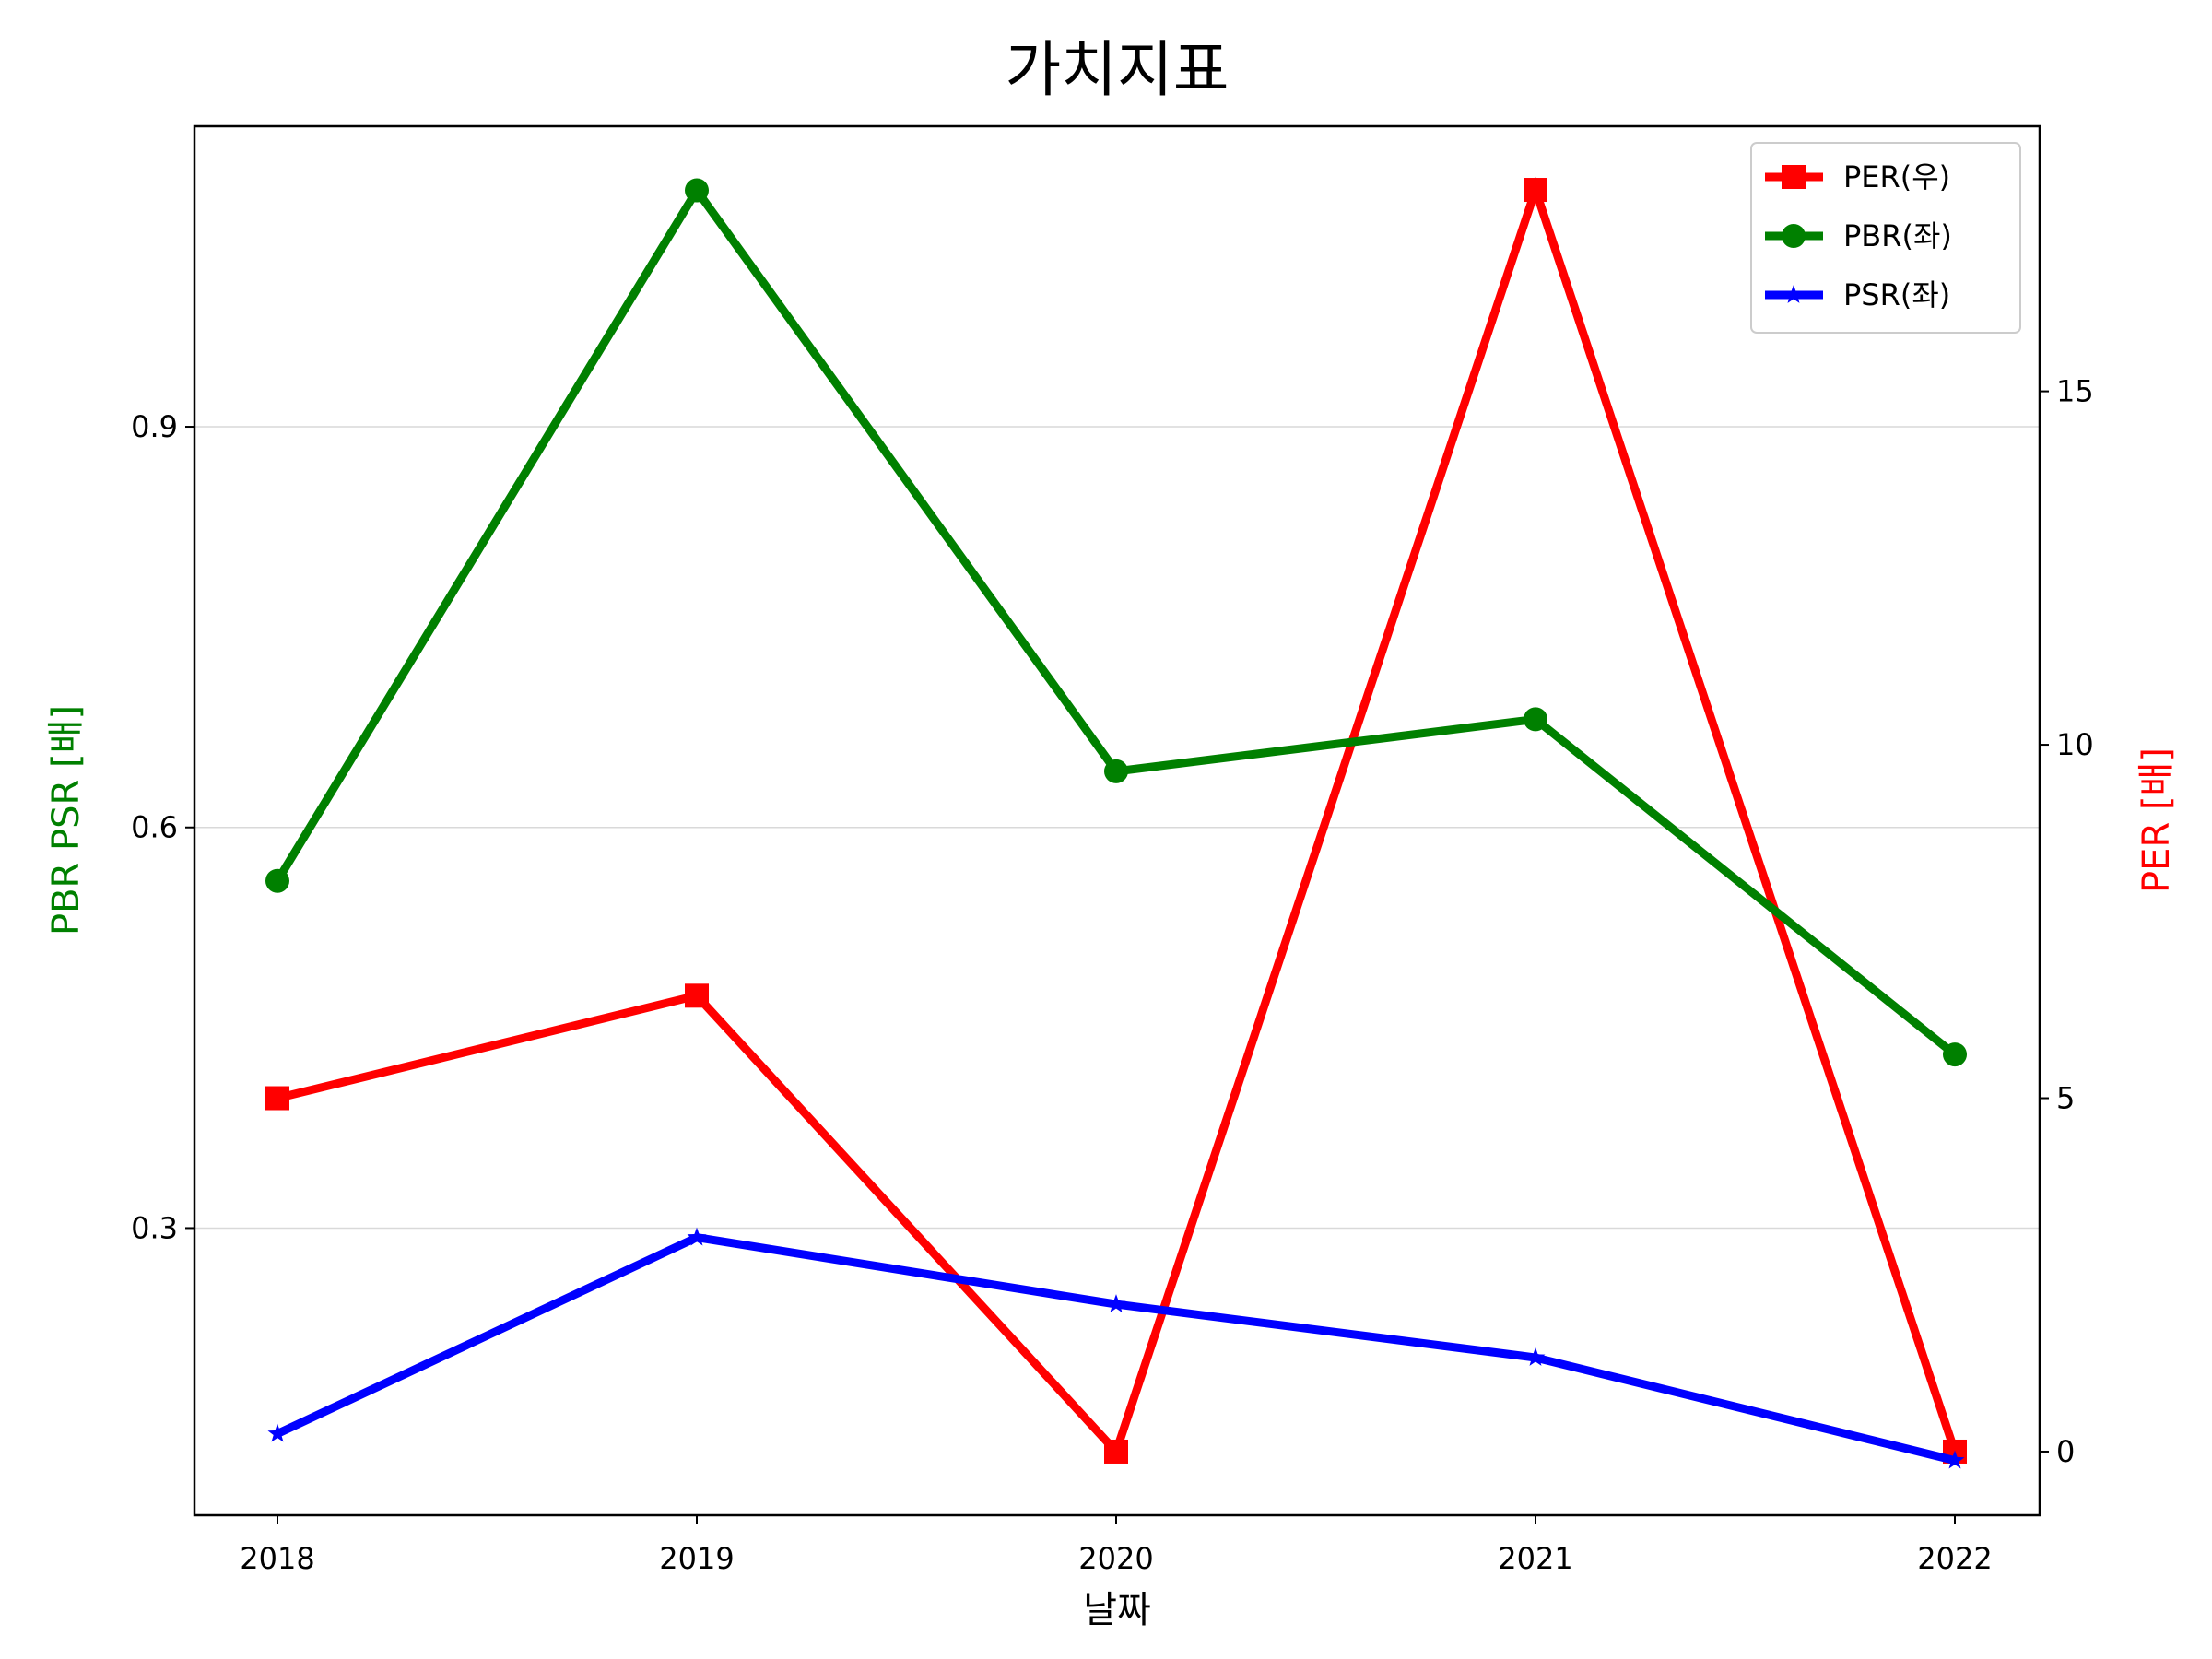 The height and width of the screenshot is (1659, 2212). Describe the element at coordinates (696, 1558) in the screenshot. I see `x-tick-label: 2019` at that location.